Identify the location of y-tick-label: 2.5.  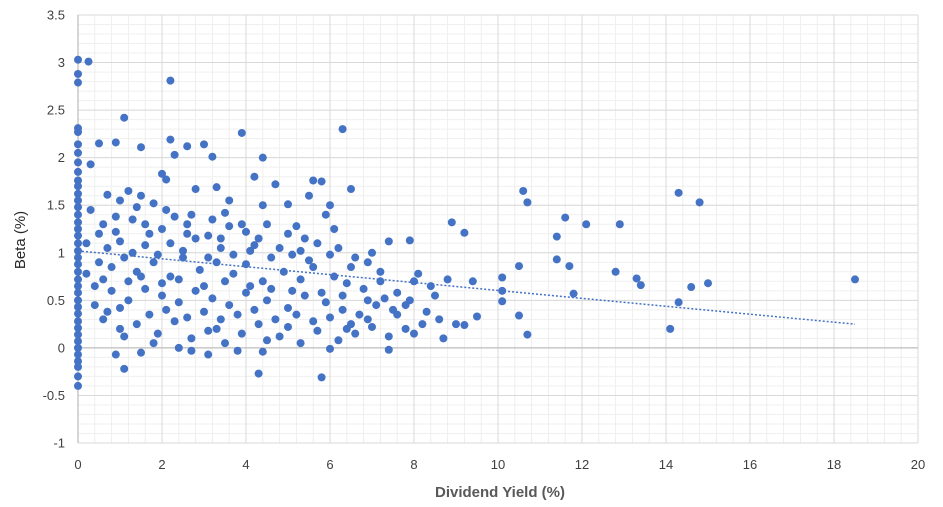
(56, 110).